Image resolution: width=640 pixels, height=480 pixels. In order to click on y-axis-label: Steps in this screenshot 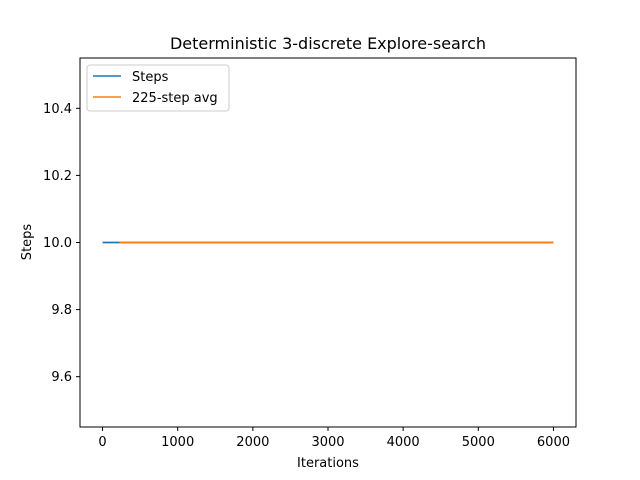, I will do `click(27, 242)`.